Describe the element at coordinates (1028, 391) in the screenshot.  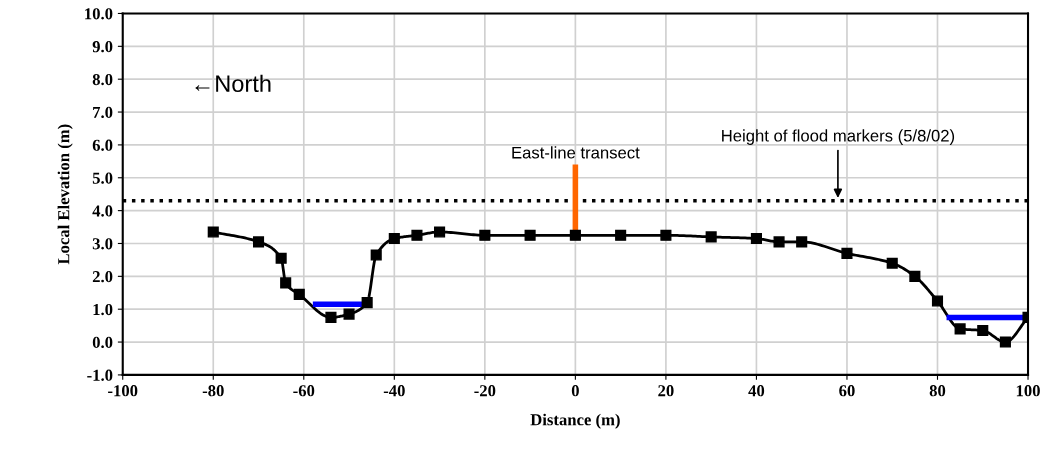
I see `x-tick-label: 100` at that location.